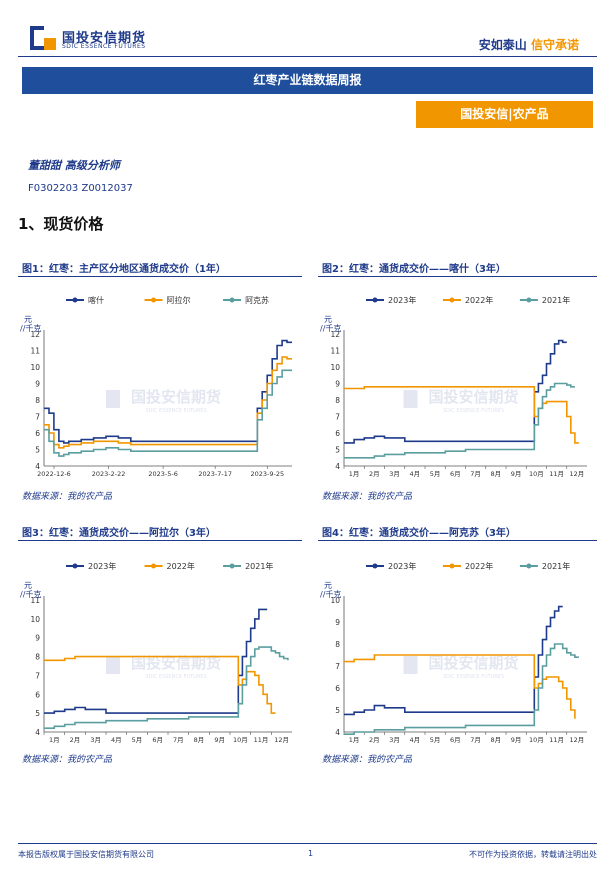 Image resolution: width=615 pixels, height=870 pixels. I want to click on y-tick-label: 5, so click(37, 713).